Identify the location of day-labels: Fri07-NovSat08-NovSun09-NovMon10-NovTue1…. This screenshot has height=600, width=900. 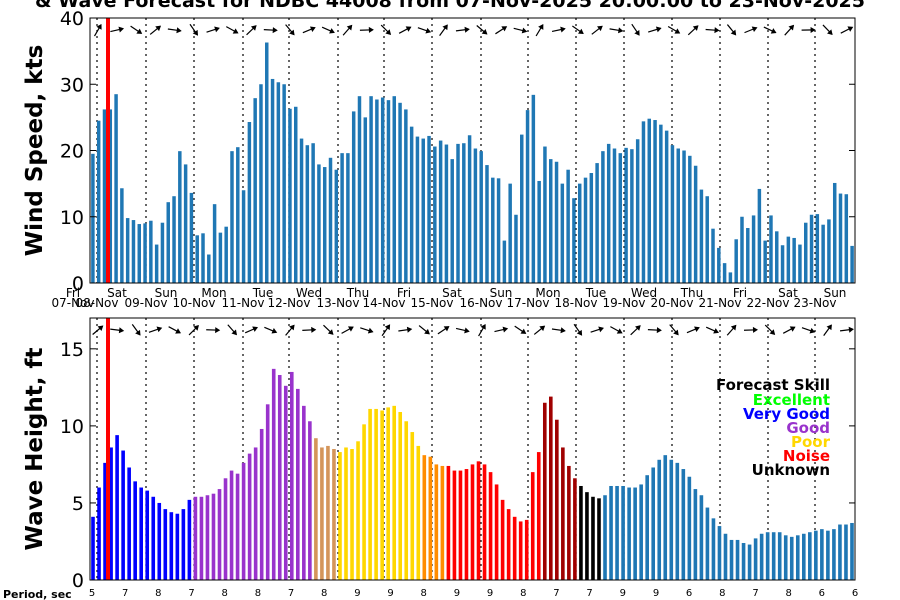
(448, 298).